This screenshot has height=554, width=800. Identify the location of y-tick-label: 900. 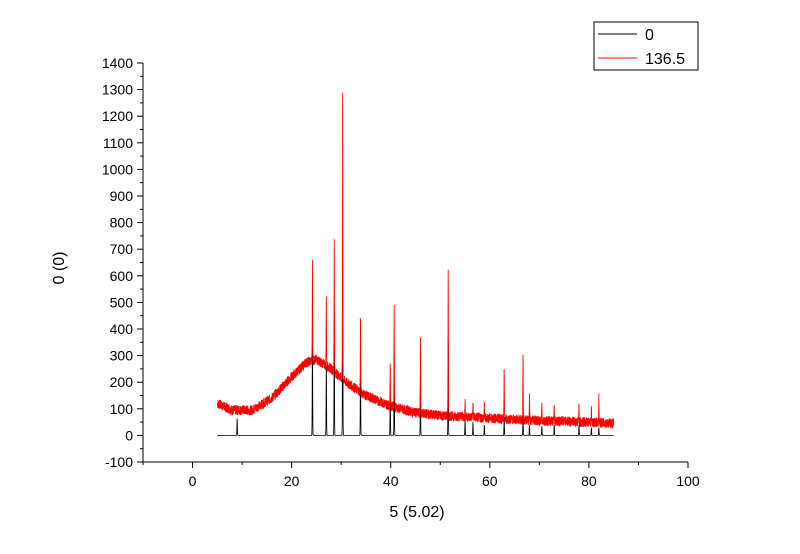
(122, 196).